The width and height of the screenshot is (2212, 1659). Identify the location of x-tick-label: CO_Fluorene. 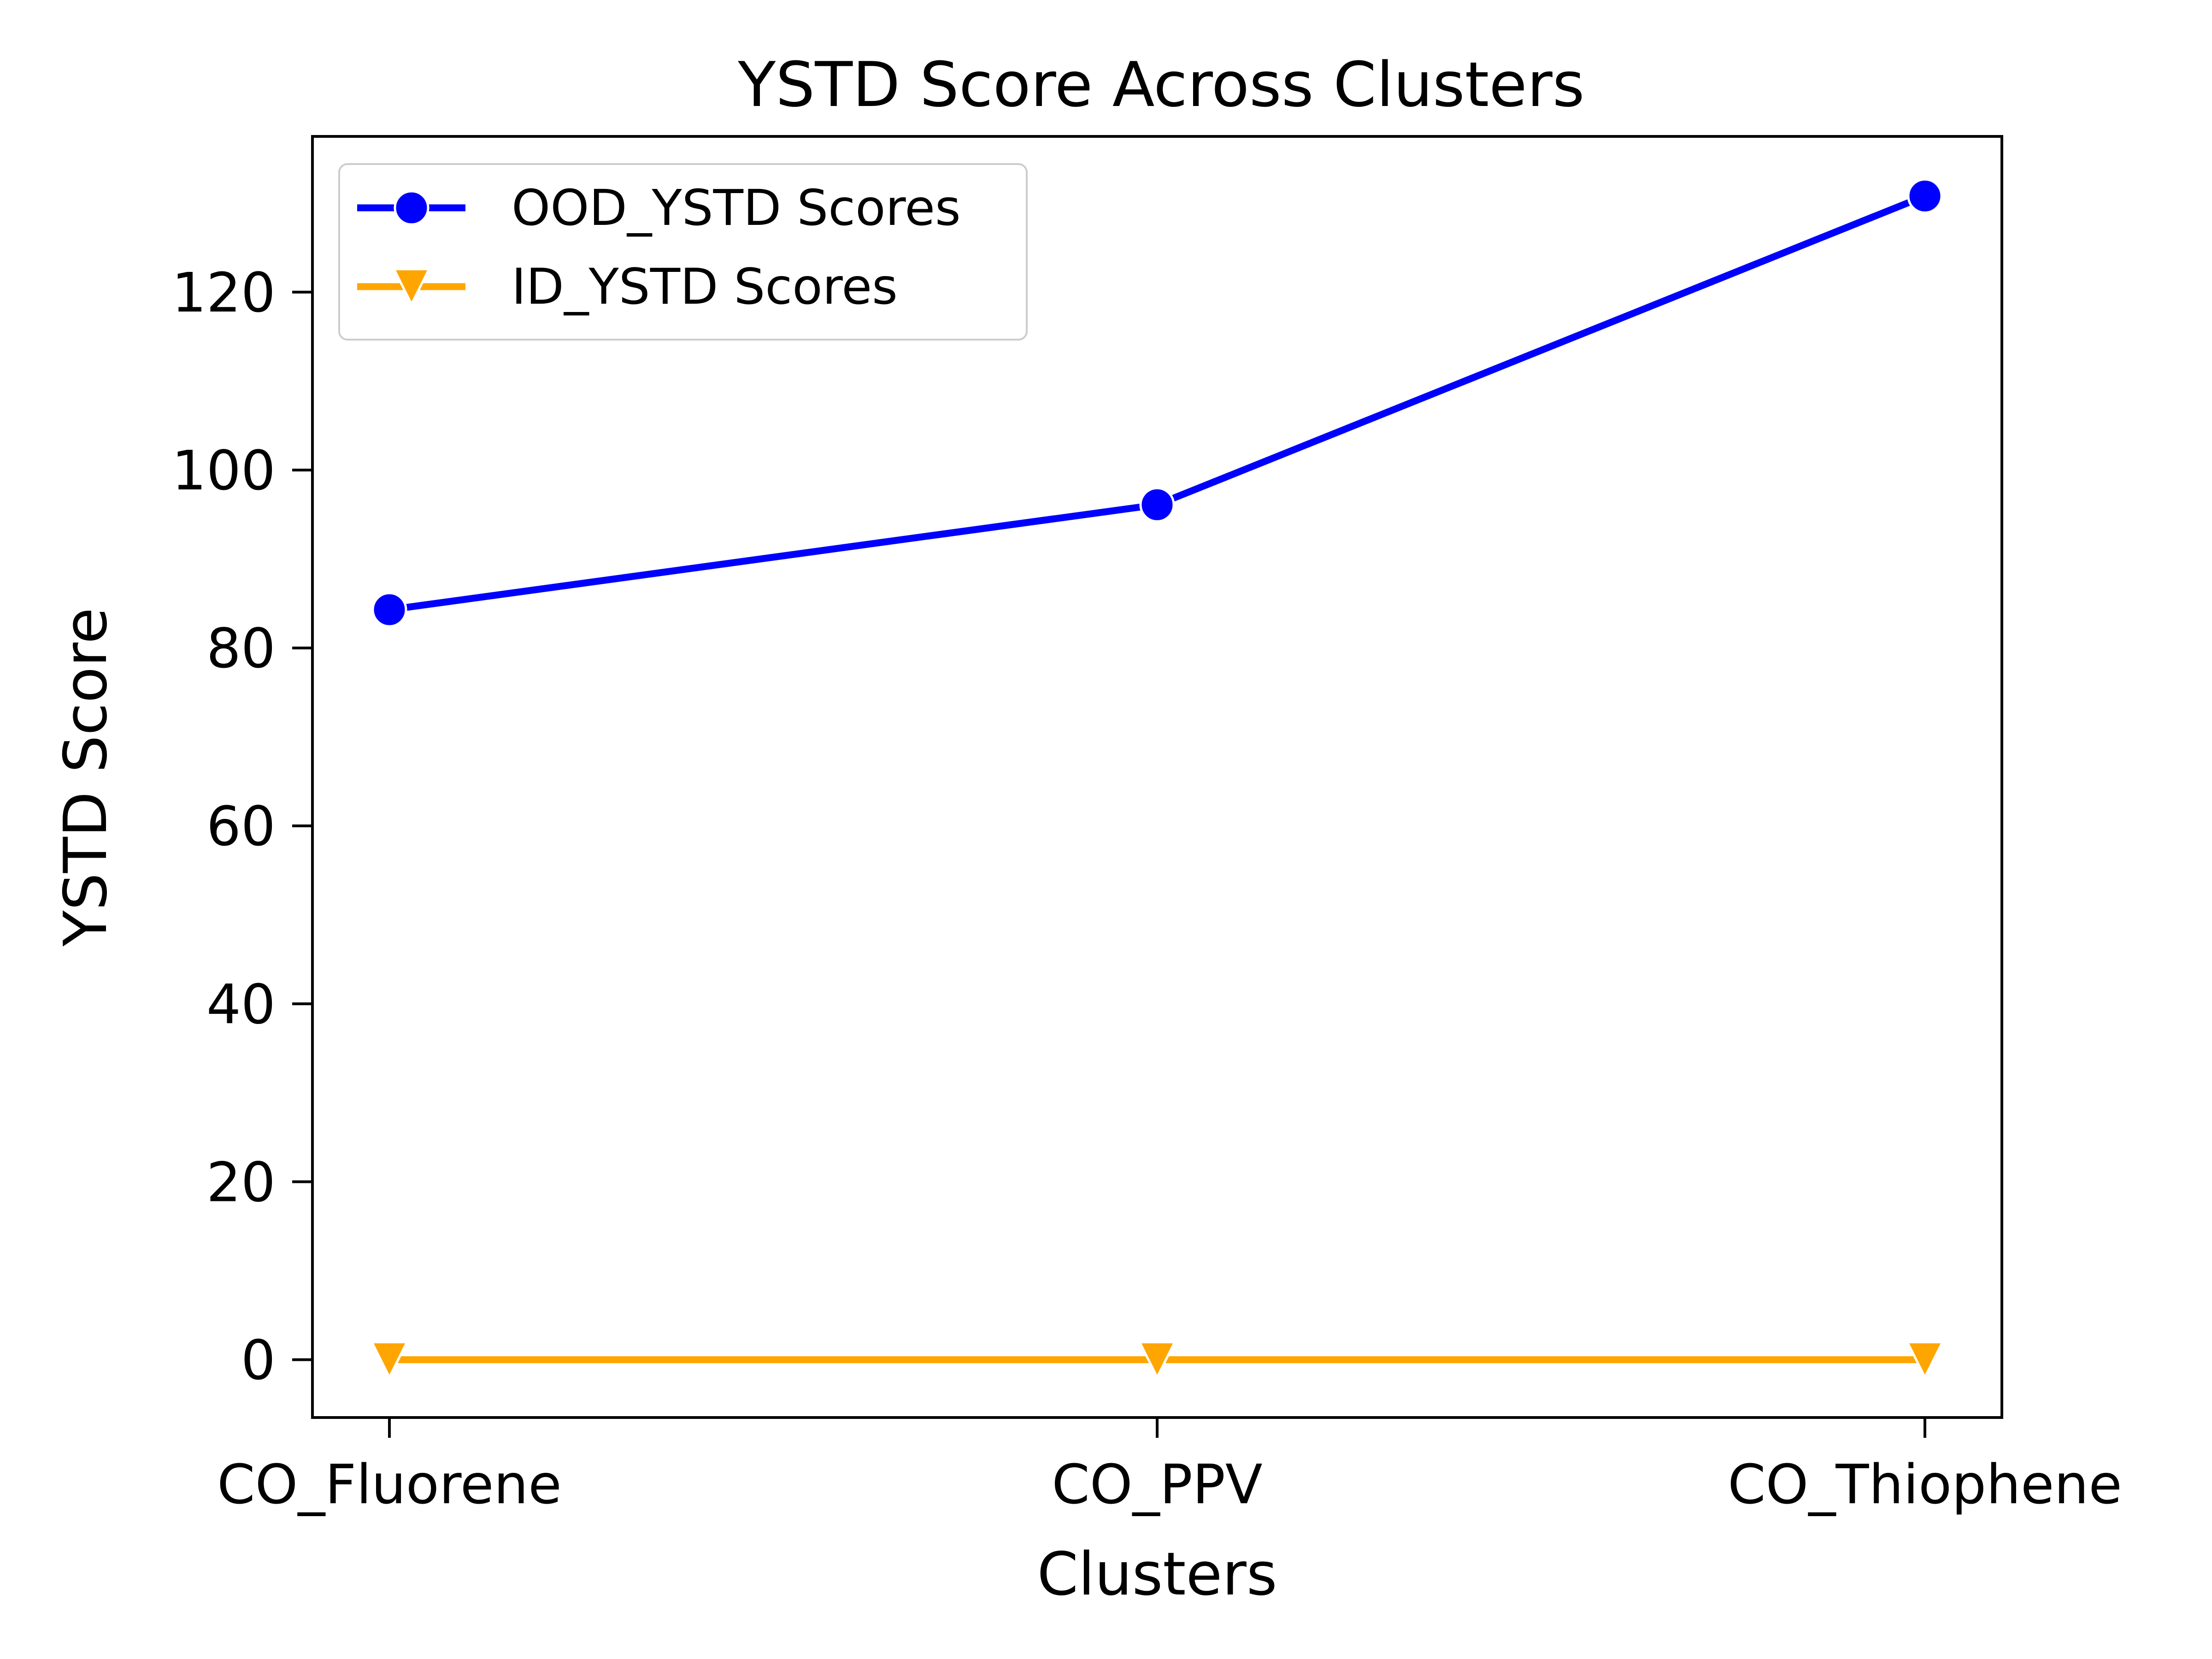
(389, 1484).